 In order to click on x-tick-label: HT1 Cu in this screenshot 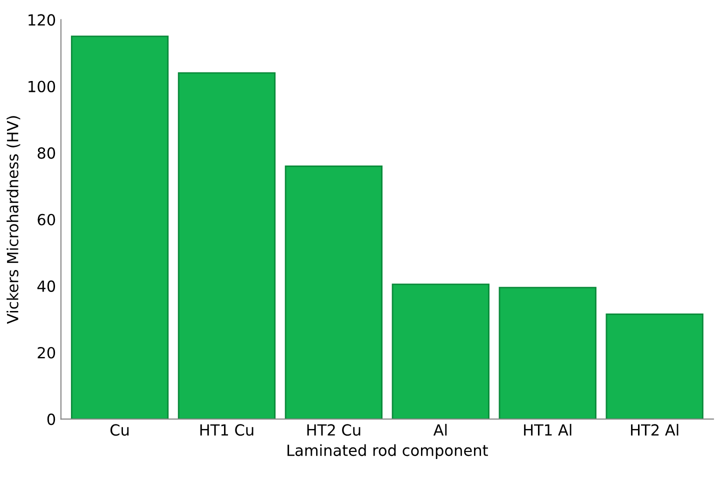, I will do `click(227, 430)`.